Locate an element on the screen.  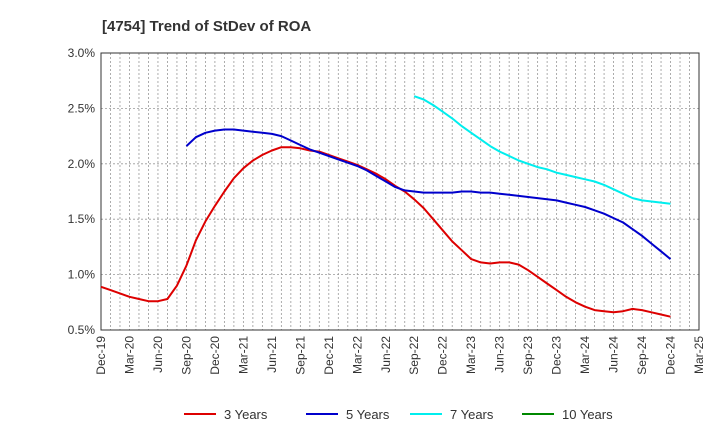
x-tick-label: Sep-23 is located at coordinates (528, 355).